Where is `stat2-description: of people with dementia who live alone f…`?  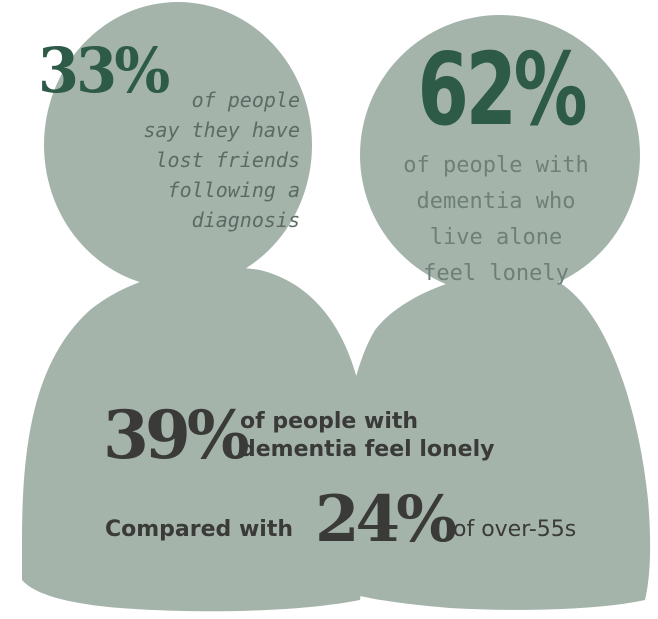 stat2-description: of people with dementia who live alone f… is located at coordinates (496, 219).